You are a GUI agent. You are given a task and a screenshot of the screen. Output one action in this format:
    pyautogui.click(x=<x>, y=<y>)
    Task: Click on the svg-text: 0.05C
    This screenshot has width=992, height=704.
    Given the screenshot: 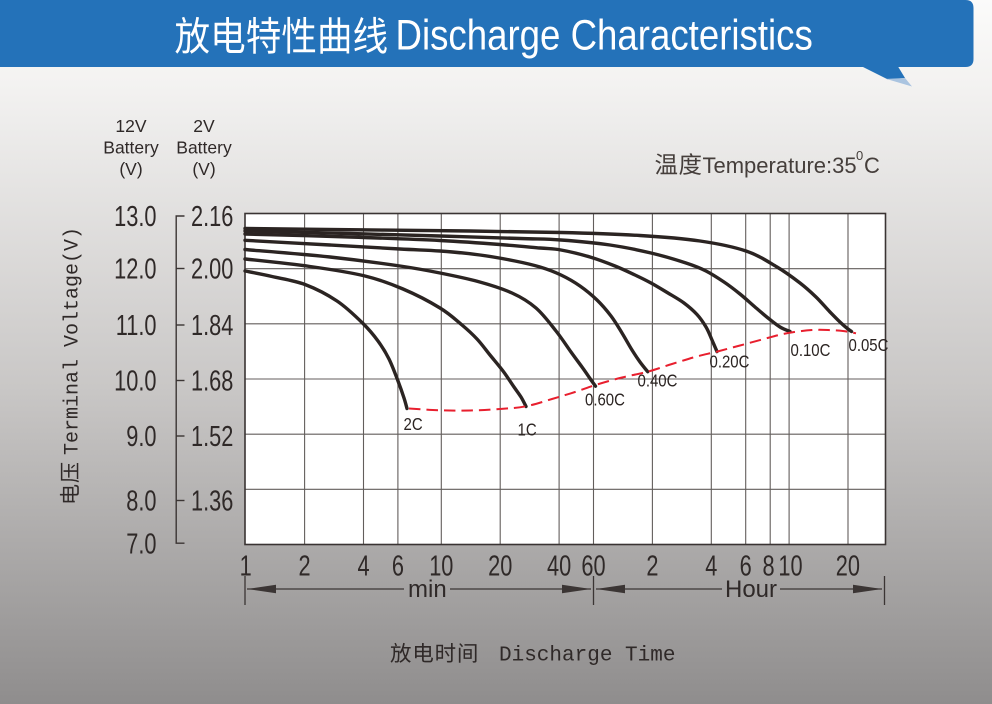 What is the action you would take?
    pyautogui.click(x=869, y=345)
    